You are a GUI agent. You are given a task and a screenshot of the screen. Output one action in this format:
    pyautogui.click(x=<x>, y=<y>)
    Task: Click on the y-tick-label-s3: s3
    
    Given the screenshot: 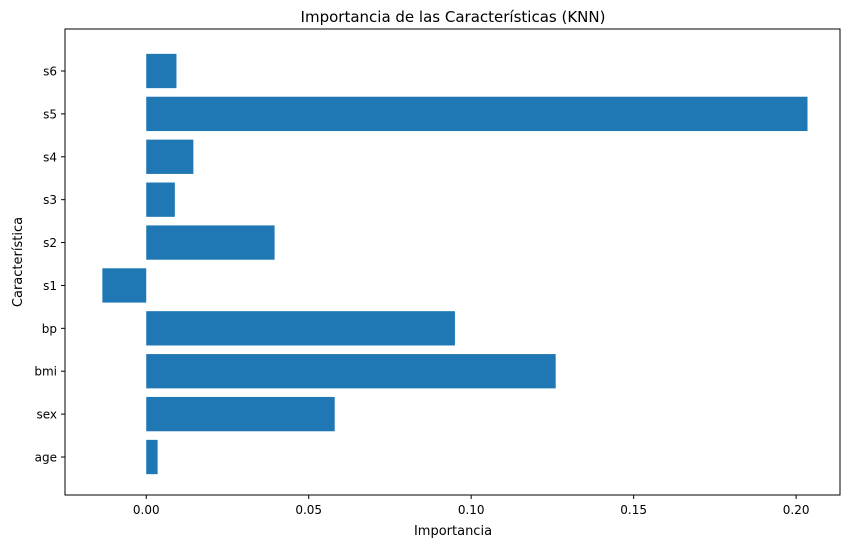 What is the action you would take?
    pyautogui.click(x=50, y=200)
    